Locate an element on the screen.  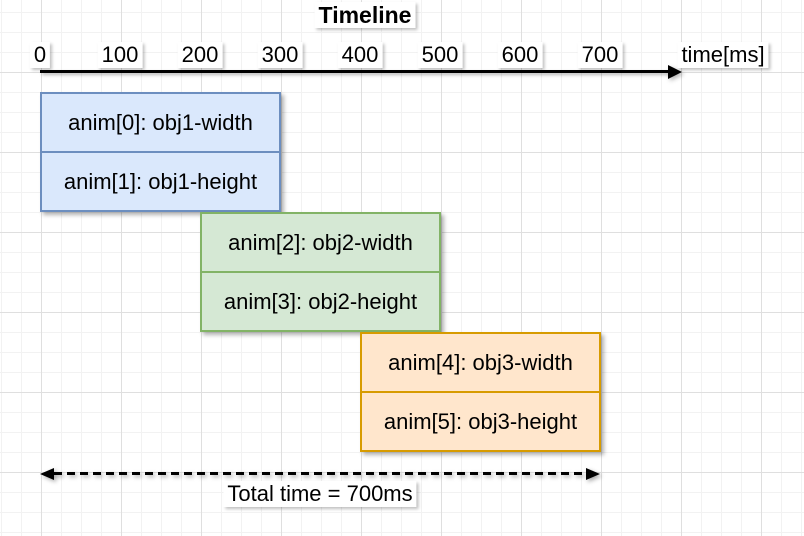
axis-tick-label: 100 is located at coordinates (120, 55).